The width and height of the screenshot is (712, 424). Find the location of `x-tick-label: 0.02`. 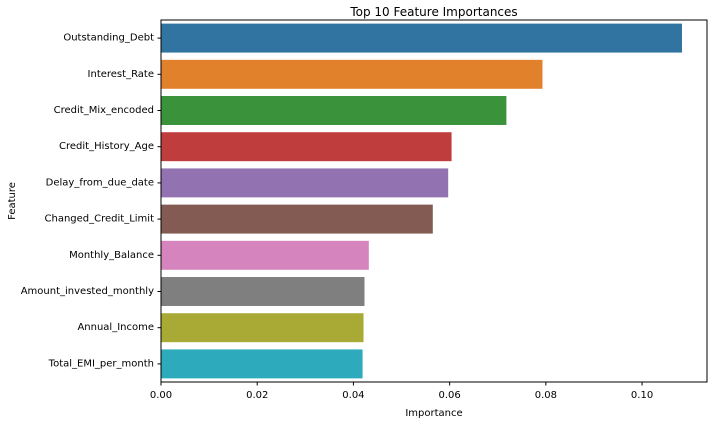

x-tick-label: 0.02 is located at coordinates (257, 395).